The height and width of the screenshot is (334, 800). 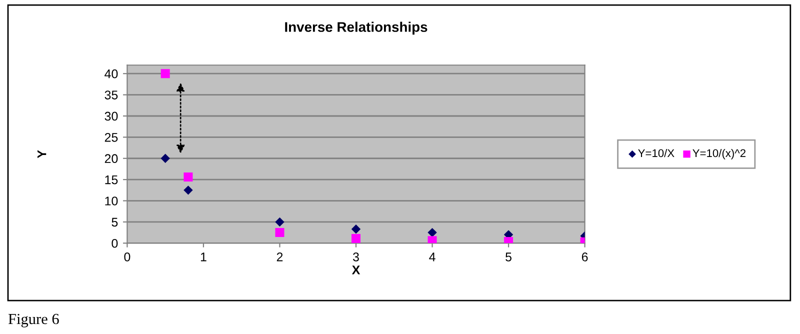 I want to click on y-tick-label: 15, so click(x=111, y=180).